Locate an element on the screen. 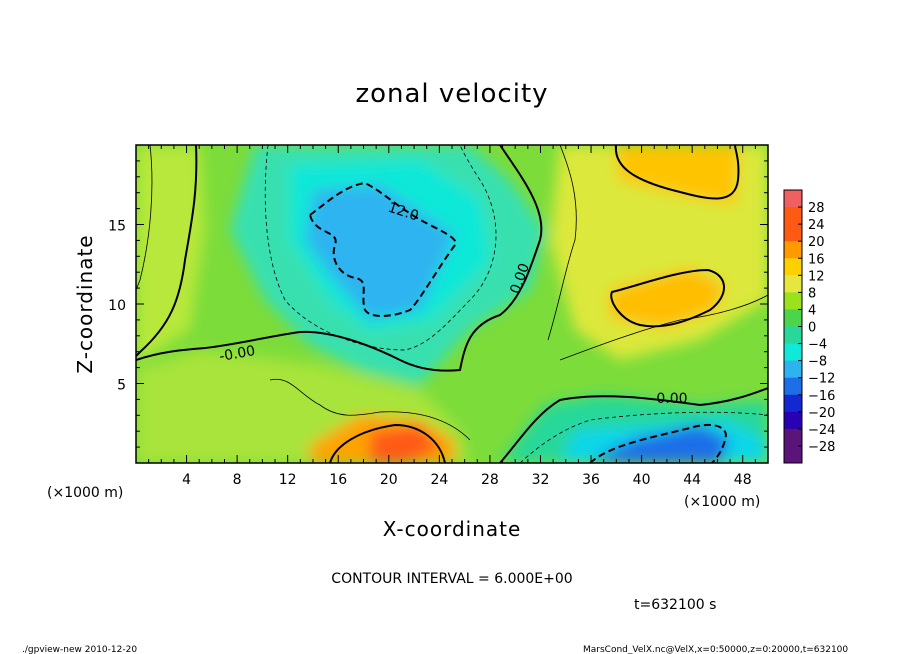 This screenshot has height=654, width=904. colorbar-label: 0 is located at coordinates (812, 328).